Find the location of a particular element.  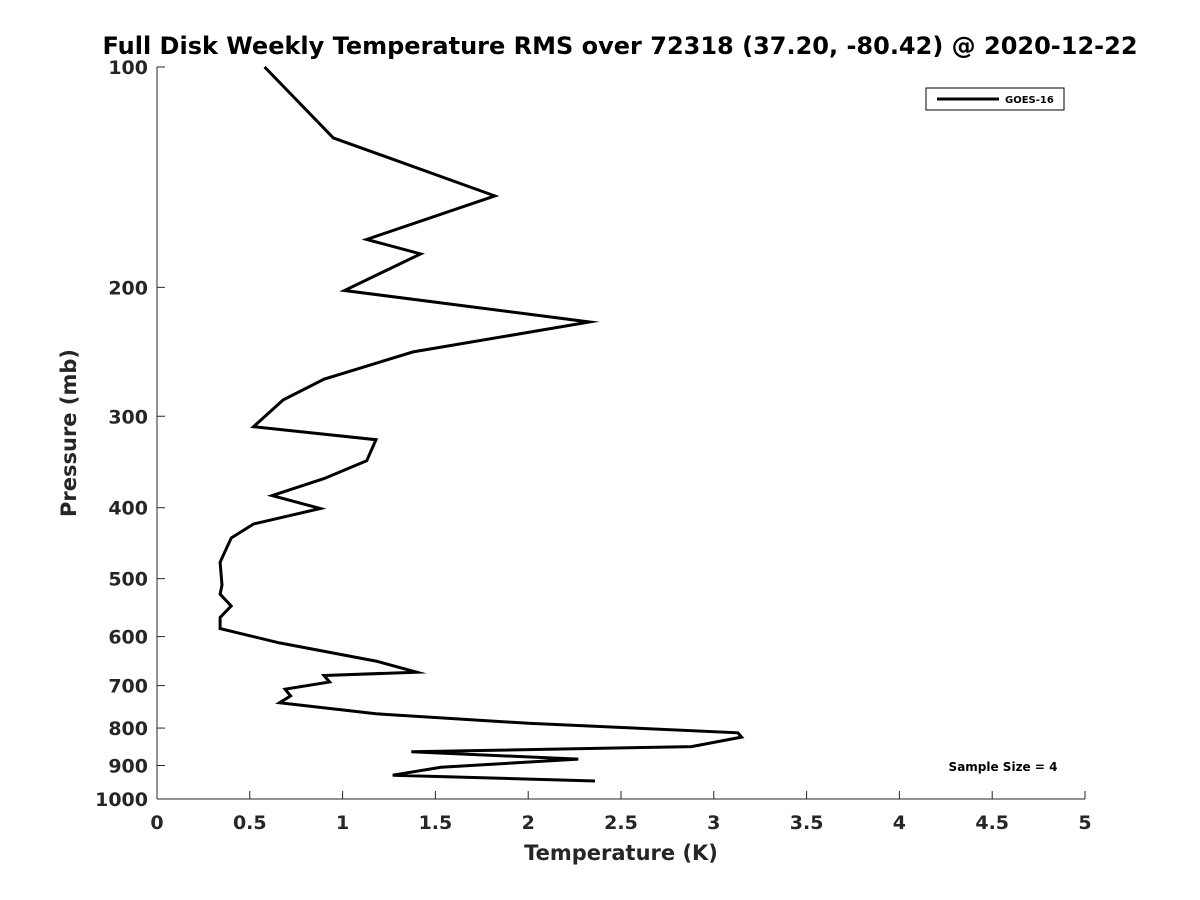

y-tick-label: 400 is located at coordinates (128, 509).